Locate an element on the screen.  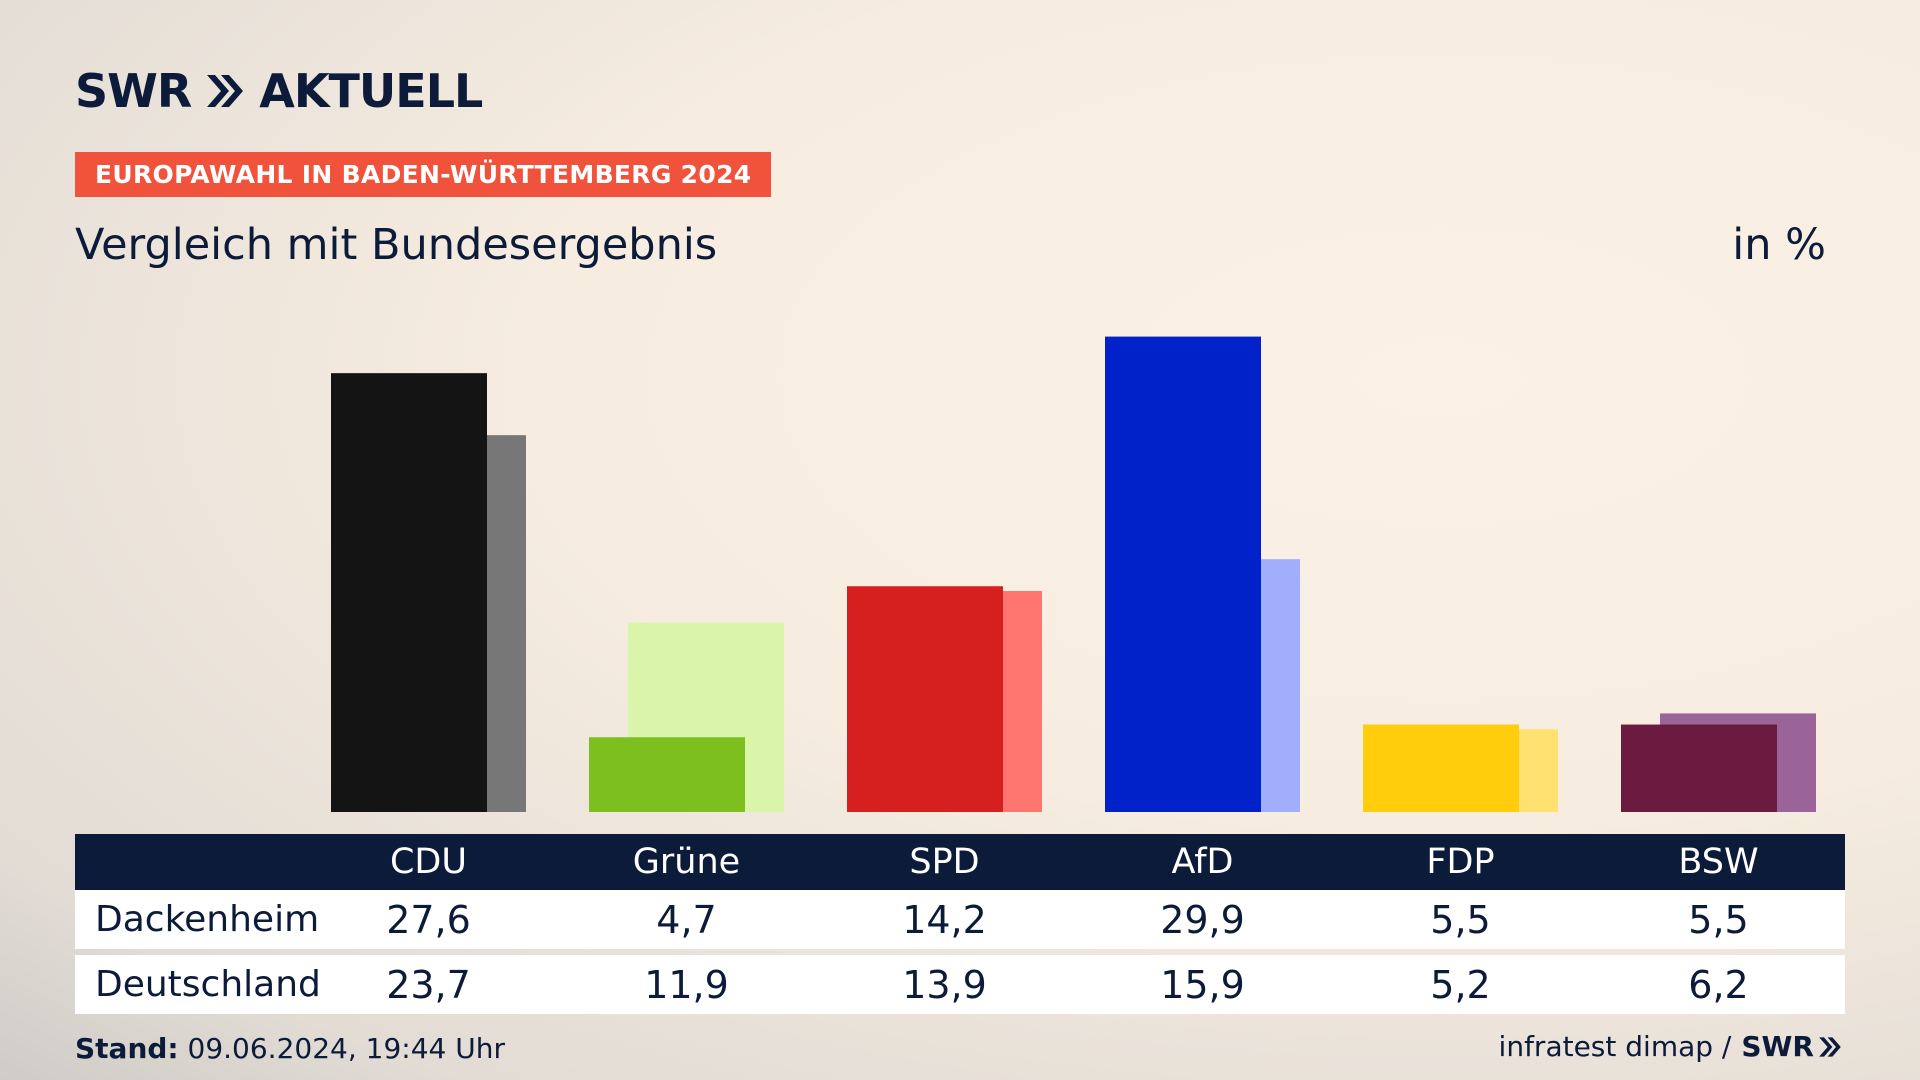
table-cell-afd: 29,9 is located at coordinates (1202, 919).